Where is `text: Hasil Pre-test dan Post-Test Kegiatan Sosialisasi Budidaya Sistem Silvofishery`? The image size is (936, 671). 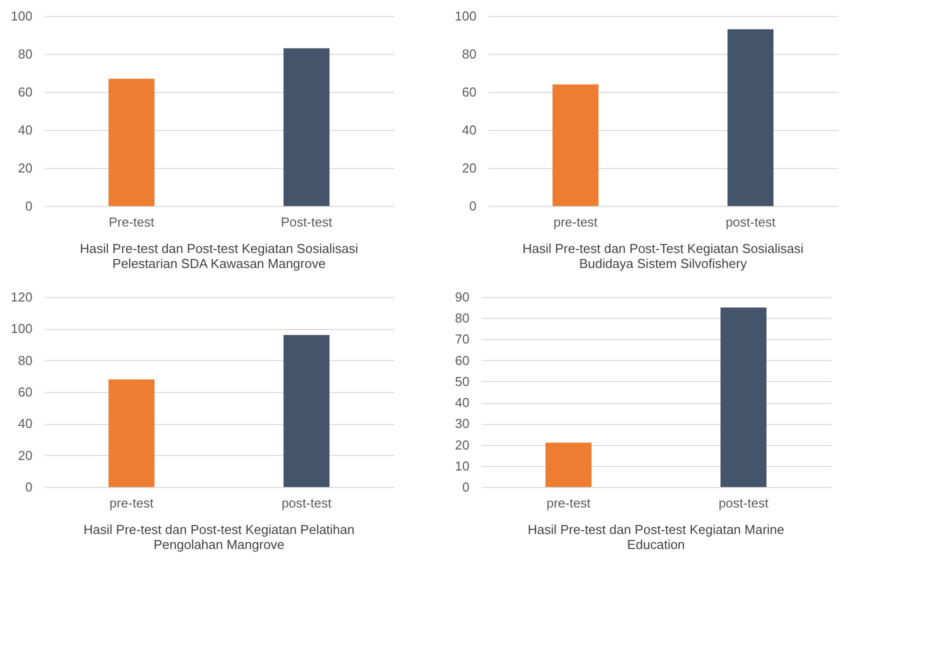
text: Hasil Pre-test dan Post-Test Kegiatan Sosialisasi Budidaya Sistem Silvofishery is located at coordinates (663, 256).